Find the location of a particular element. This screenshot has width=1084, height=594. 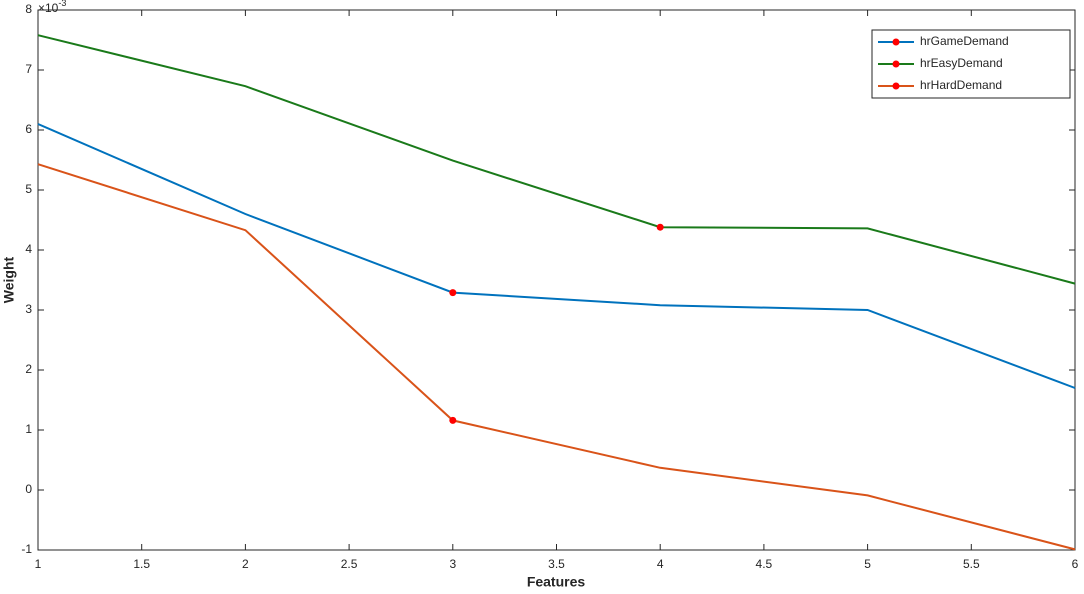

y-multiplier-exponent: -3 is located at coordinates (62, 4).